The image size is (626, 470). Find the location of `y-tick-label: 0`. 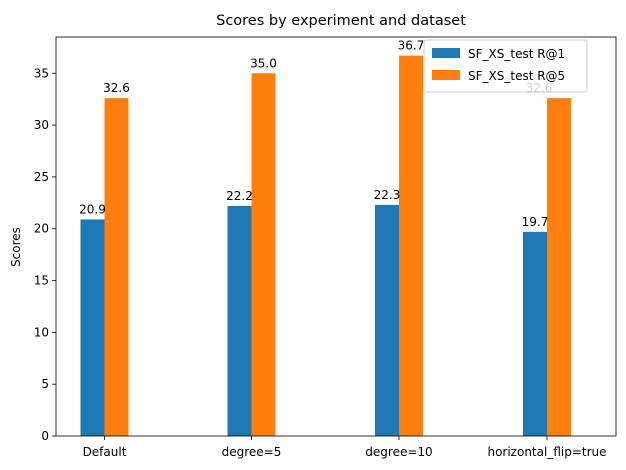

y-tick-label: 0 is located at coordinates (45, 436).